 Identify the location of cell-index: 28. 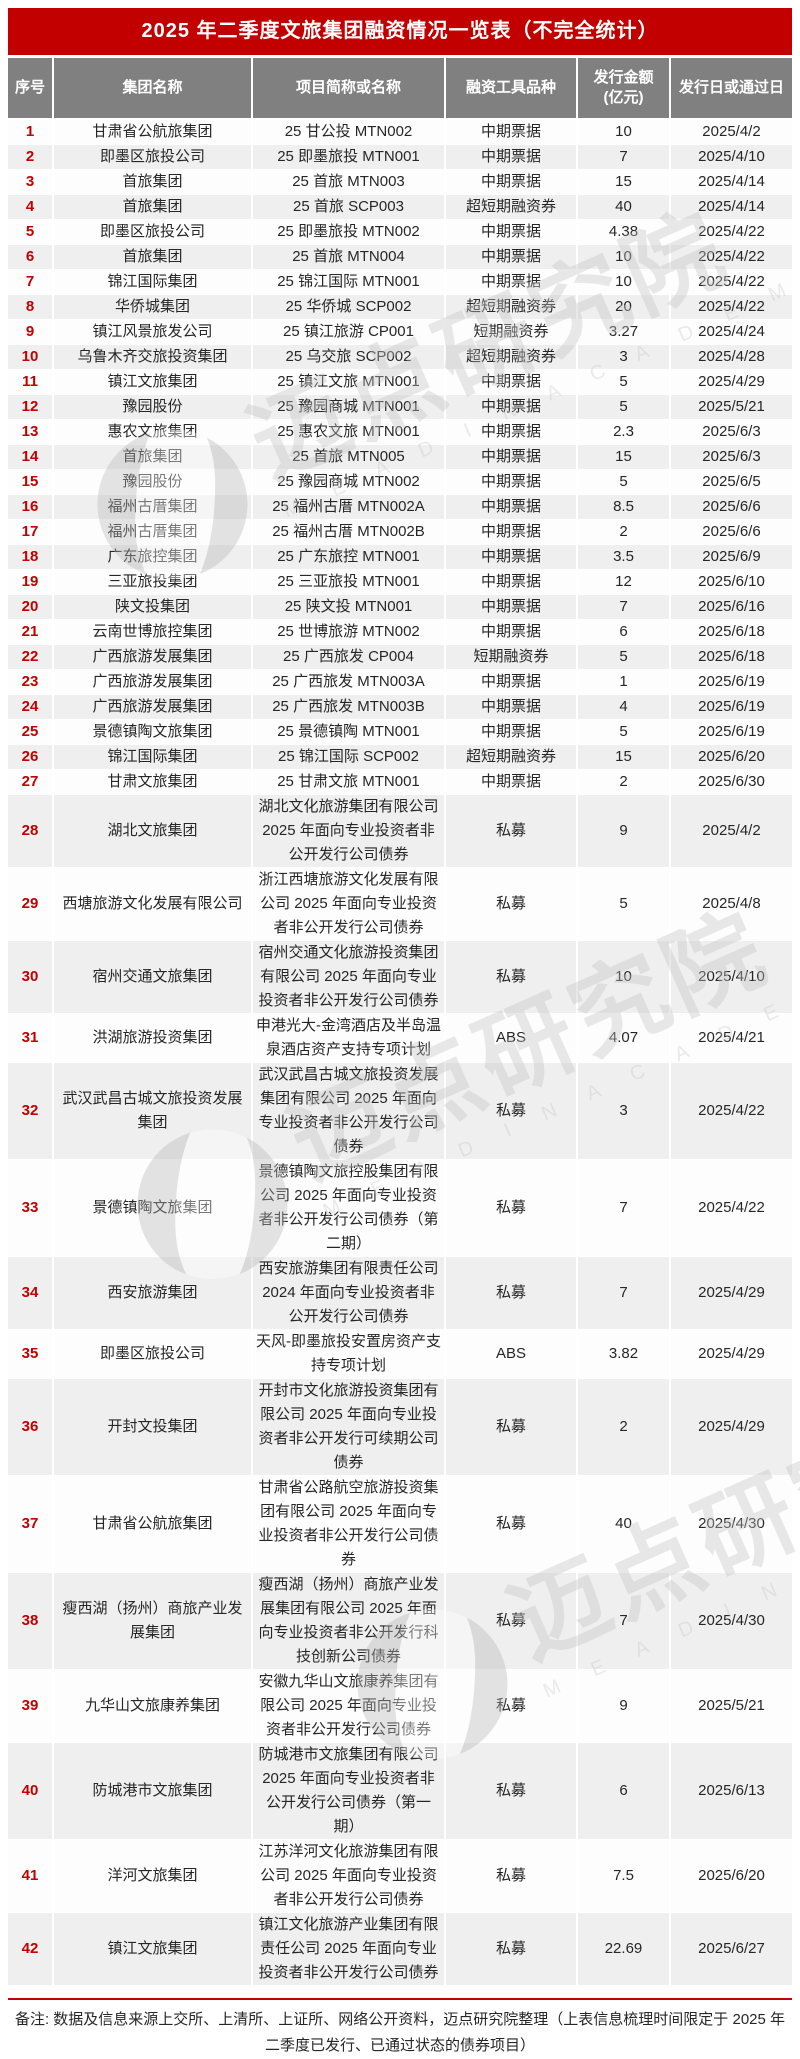
(31, 831).